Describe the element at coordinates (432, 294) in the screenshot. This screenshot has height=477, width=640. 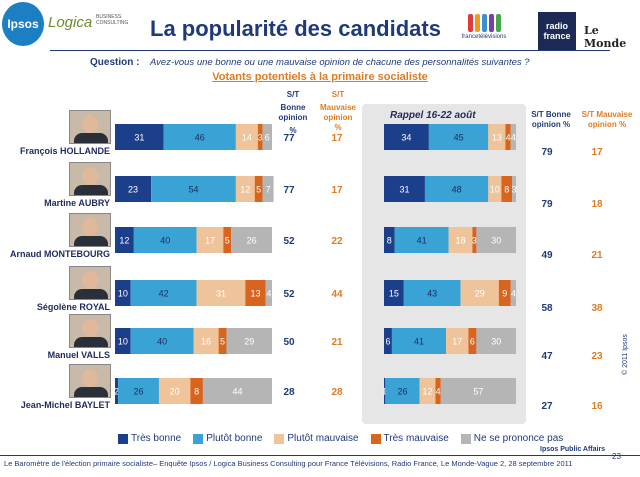
I see `recall-data-label: 43` at that location.